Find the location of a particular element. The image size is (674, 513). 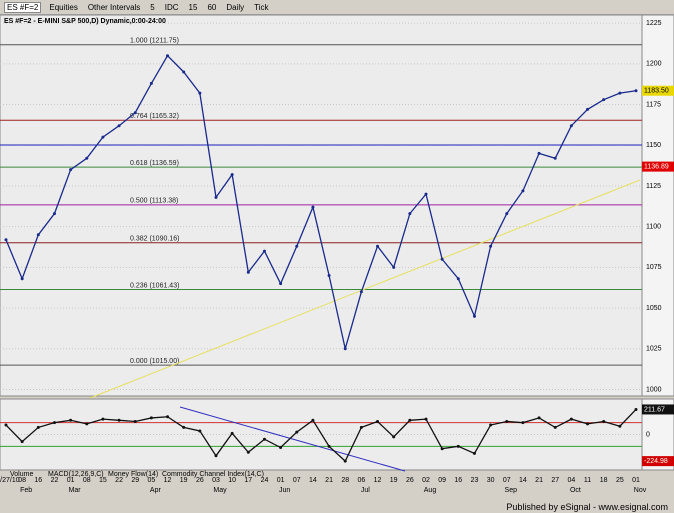

y-tick-label: 1000 is located at coordinates (654, 389).